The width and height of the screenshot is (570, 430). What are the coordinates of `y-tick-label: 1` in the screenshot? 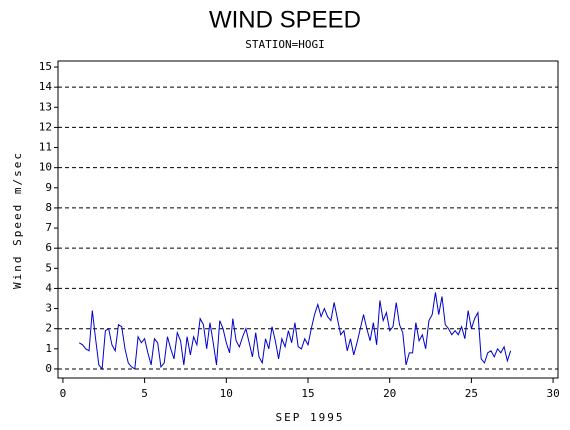 It's located at (48, 348).